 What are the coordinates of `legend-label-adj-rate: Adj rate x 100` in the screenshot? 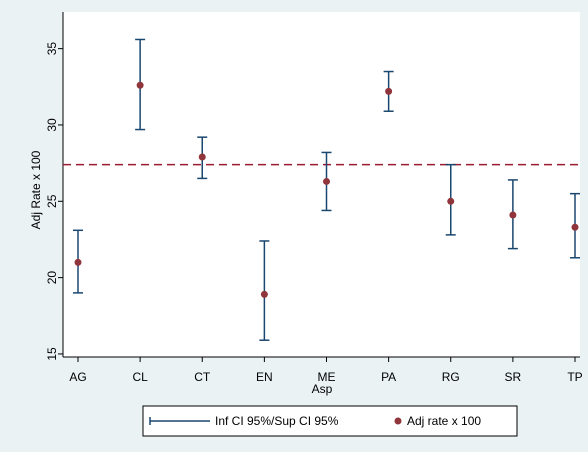 It's located at (444, 421).